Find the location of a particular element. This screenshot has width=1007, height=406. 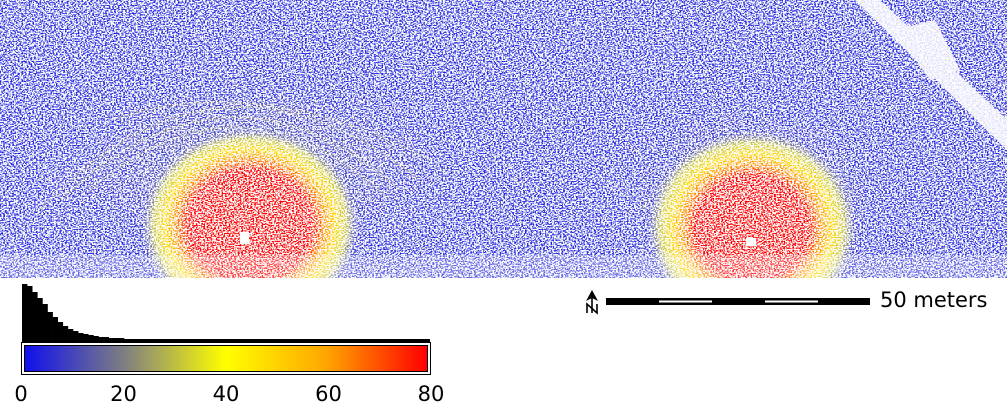

sensor-marker-right is located at coordinates (751, 242).